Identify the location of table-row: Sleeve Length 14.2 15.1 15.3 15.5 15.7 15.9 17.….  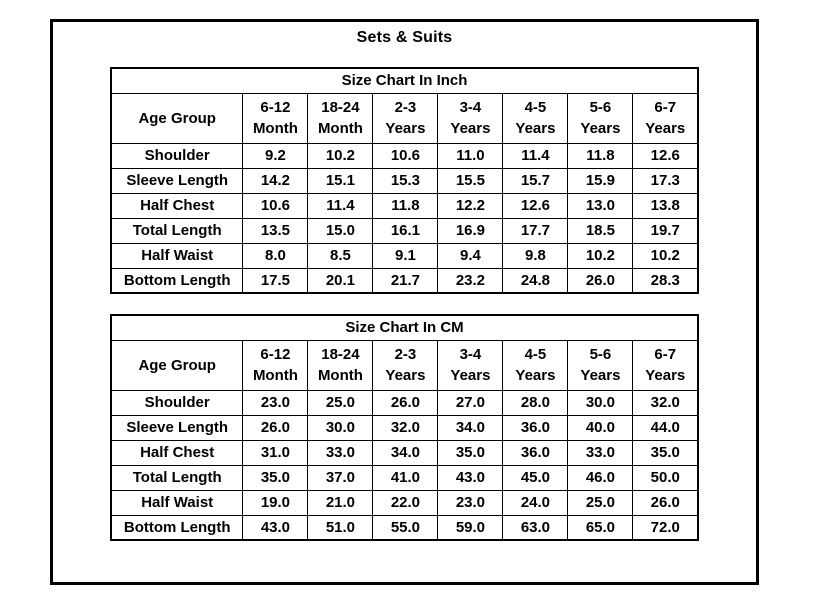
(404, 180).